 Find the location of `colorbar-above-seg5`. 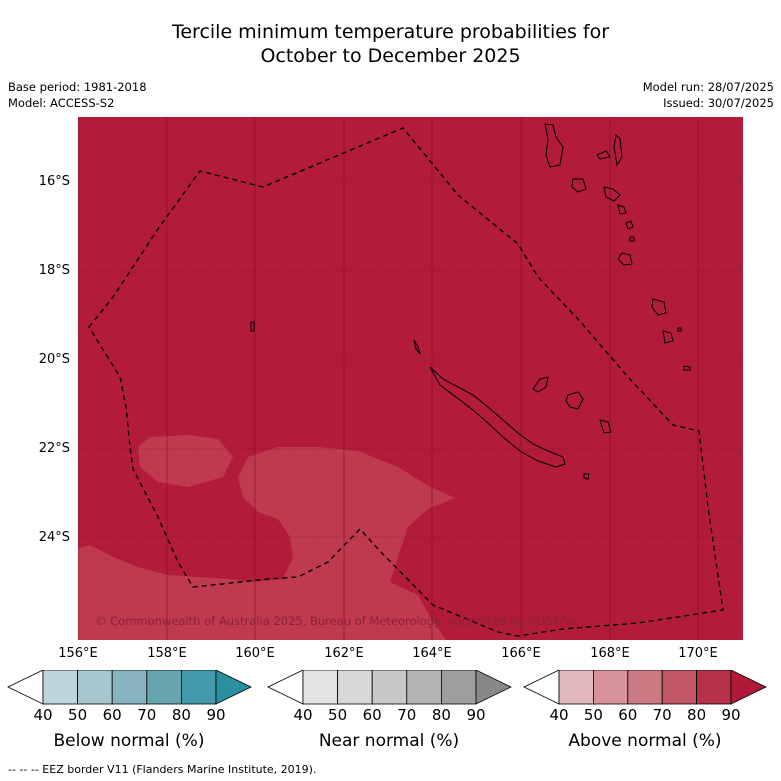

colorbar-above-seg5 is located at coordinates (714, 687).